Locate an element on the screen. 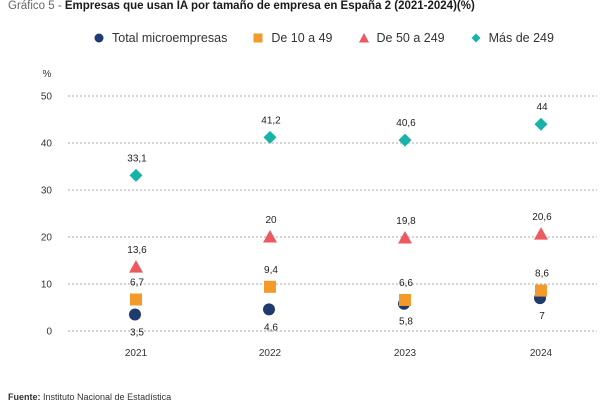 The height and width of the screenshot is (402, 603). legend-label: Total microempresas is located at coordinates (170, 38).